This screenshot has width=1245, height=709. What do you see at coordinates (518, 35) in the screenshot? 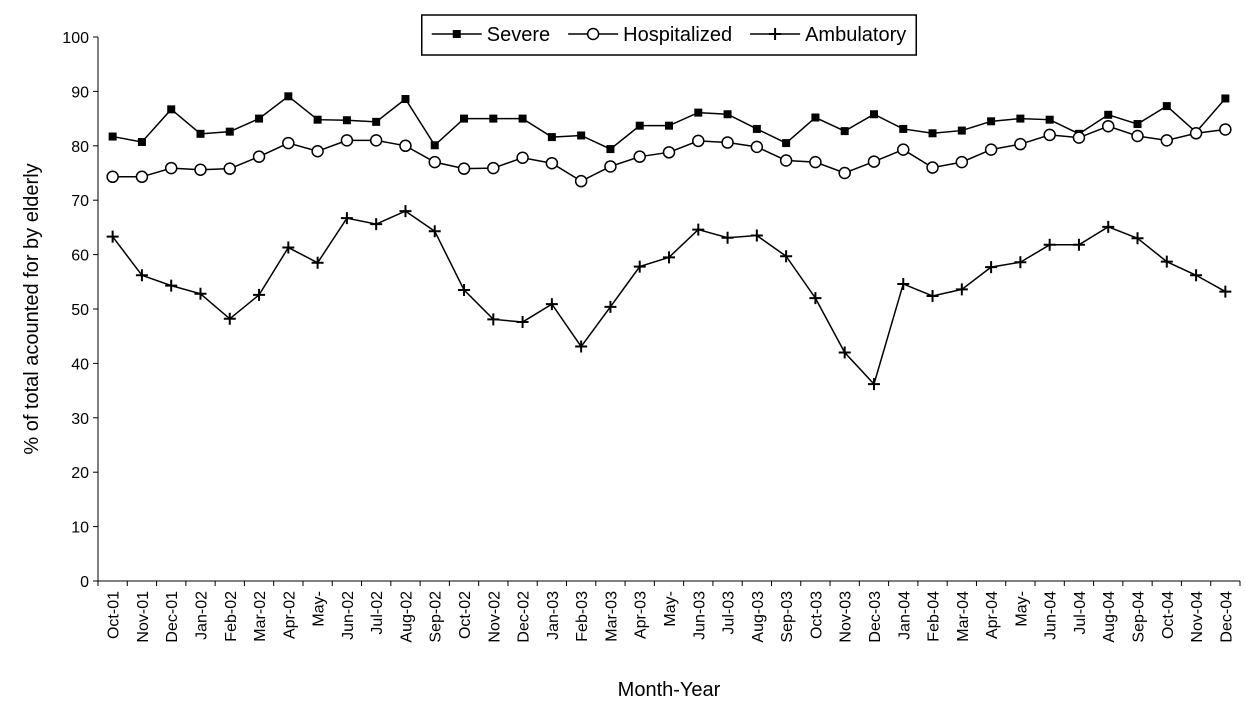
I see `legend-label: Severe` at bounding box center [518, 35].